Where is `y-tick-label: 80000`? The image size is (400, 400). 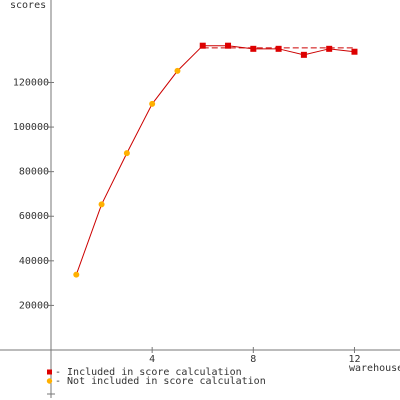
y-tick-label: 80000 is located at coordinates (34, 172).